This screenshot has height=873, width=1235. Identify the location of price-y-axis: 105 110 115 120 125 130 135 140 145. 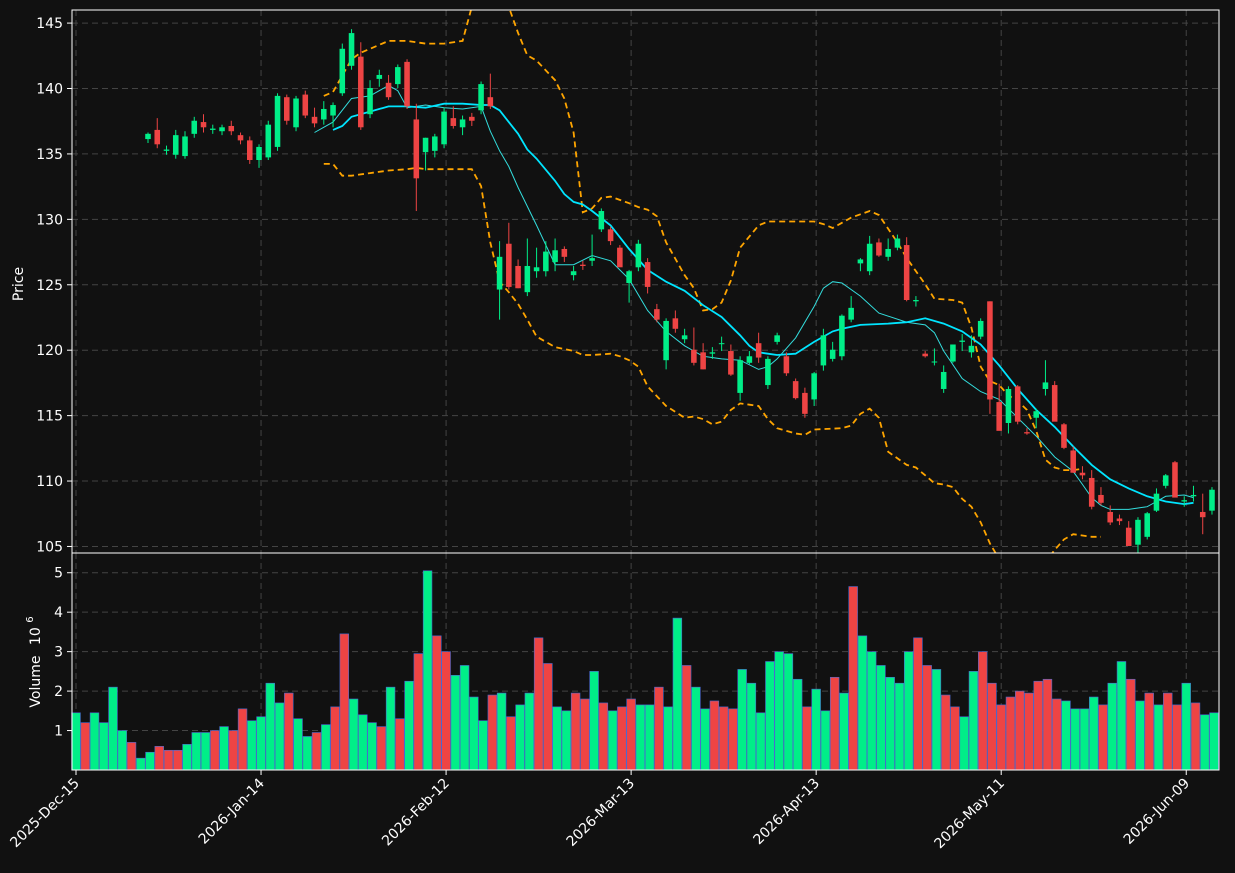
(54, 285).